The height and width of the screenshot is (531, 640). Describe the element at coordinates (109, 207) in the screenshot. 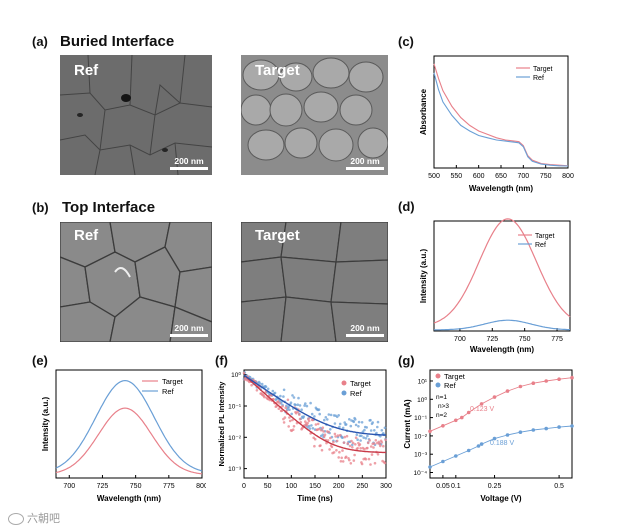

I see `panel-b-title: Top Interface` at that location.